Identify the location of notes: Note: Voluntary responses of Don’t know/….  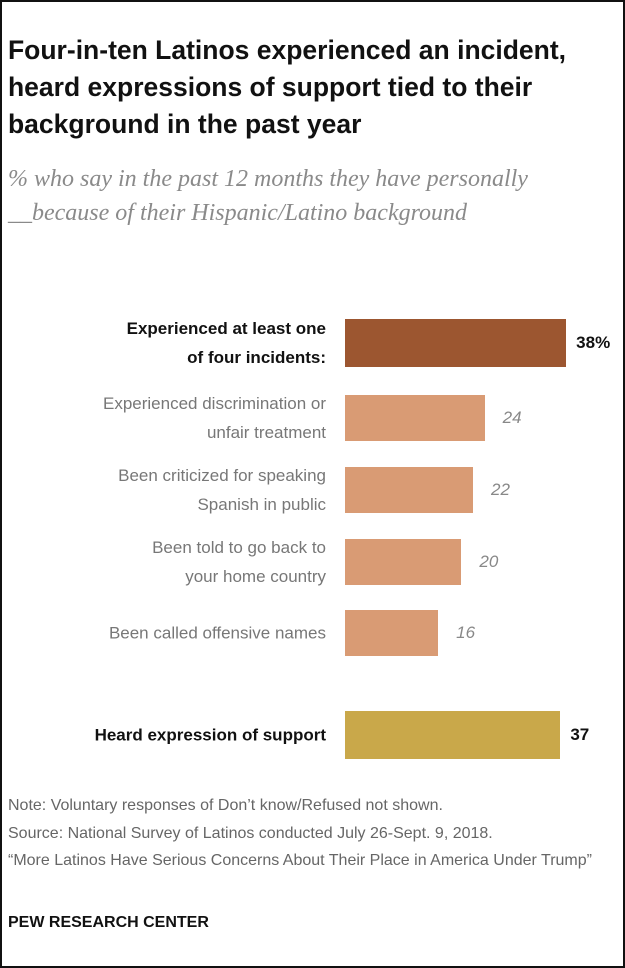
(314, 833).